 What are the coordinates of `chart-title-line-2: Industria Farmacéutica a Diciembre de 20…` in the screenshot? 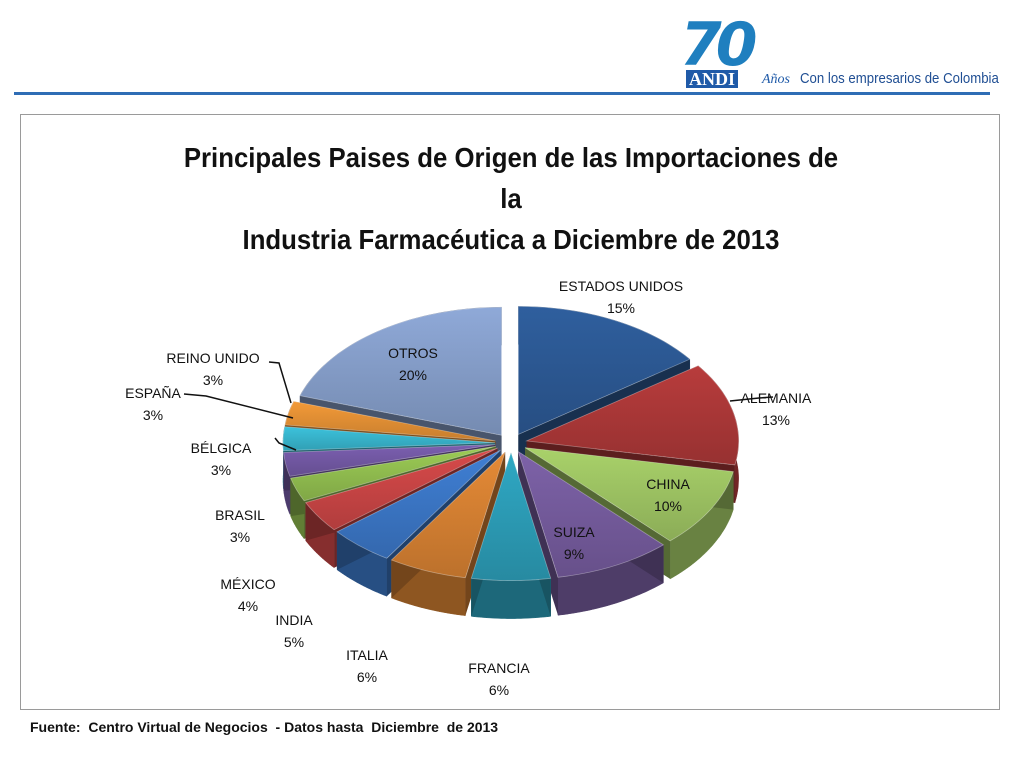 It's located at (511, 239).